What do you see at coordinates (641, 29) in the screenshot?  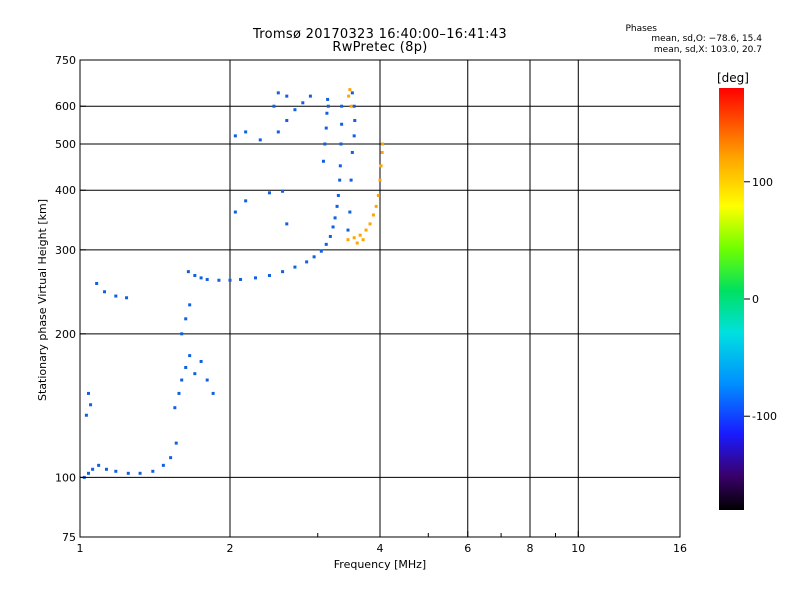 I see `phases-stats-title: Phases` at bounding box center [641, 29].